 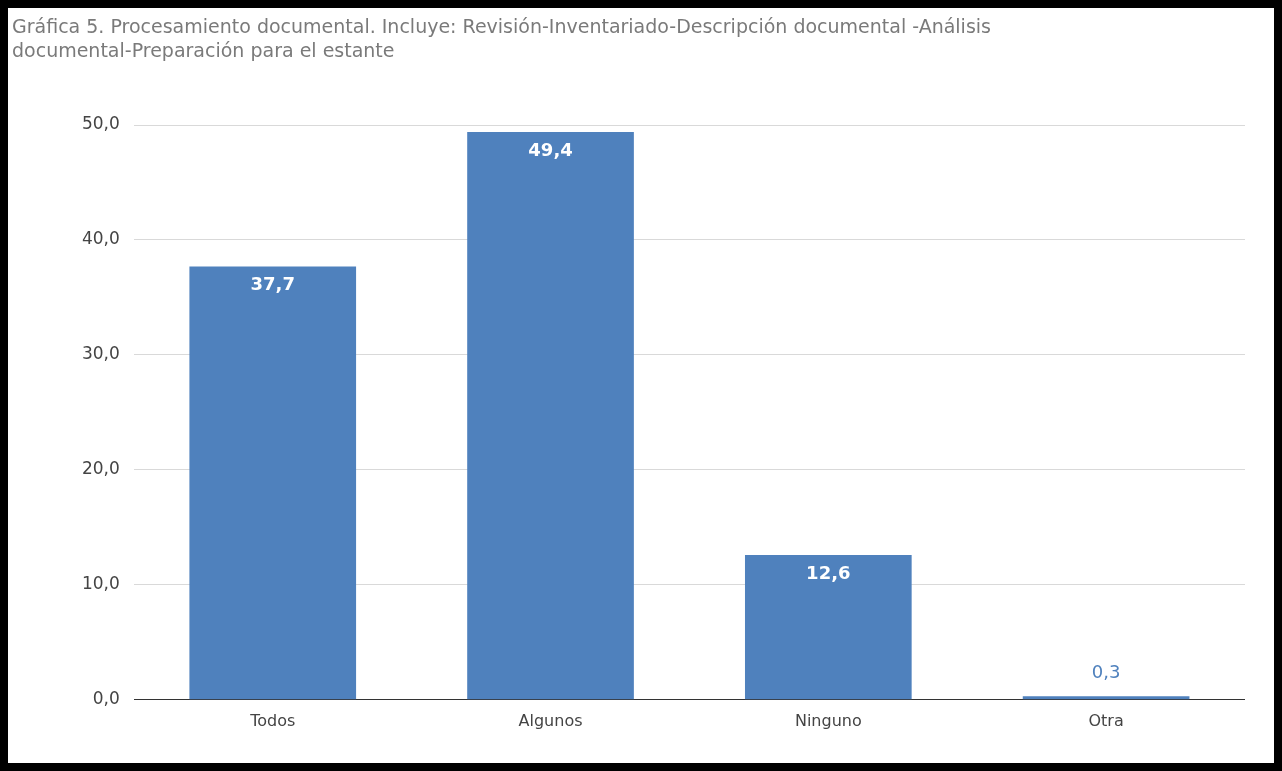 I want to click on chart-title: Gráfica 5. Procesamiento documental. Incluye: Revisión-Inventariado-Descripción documental -Análisis documental-Preparación para el estante, so click(x=502, y=38).